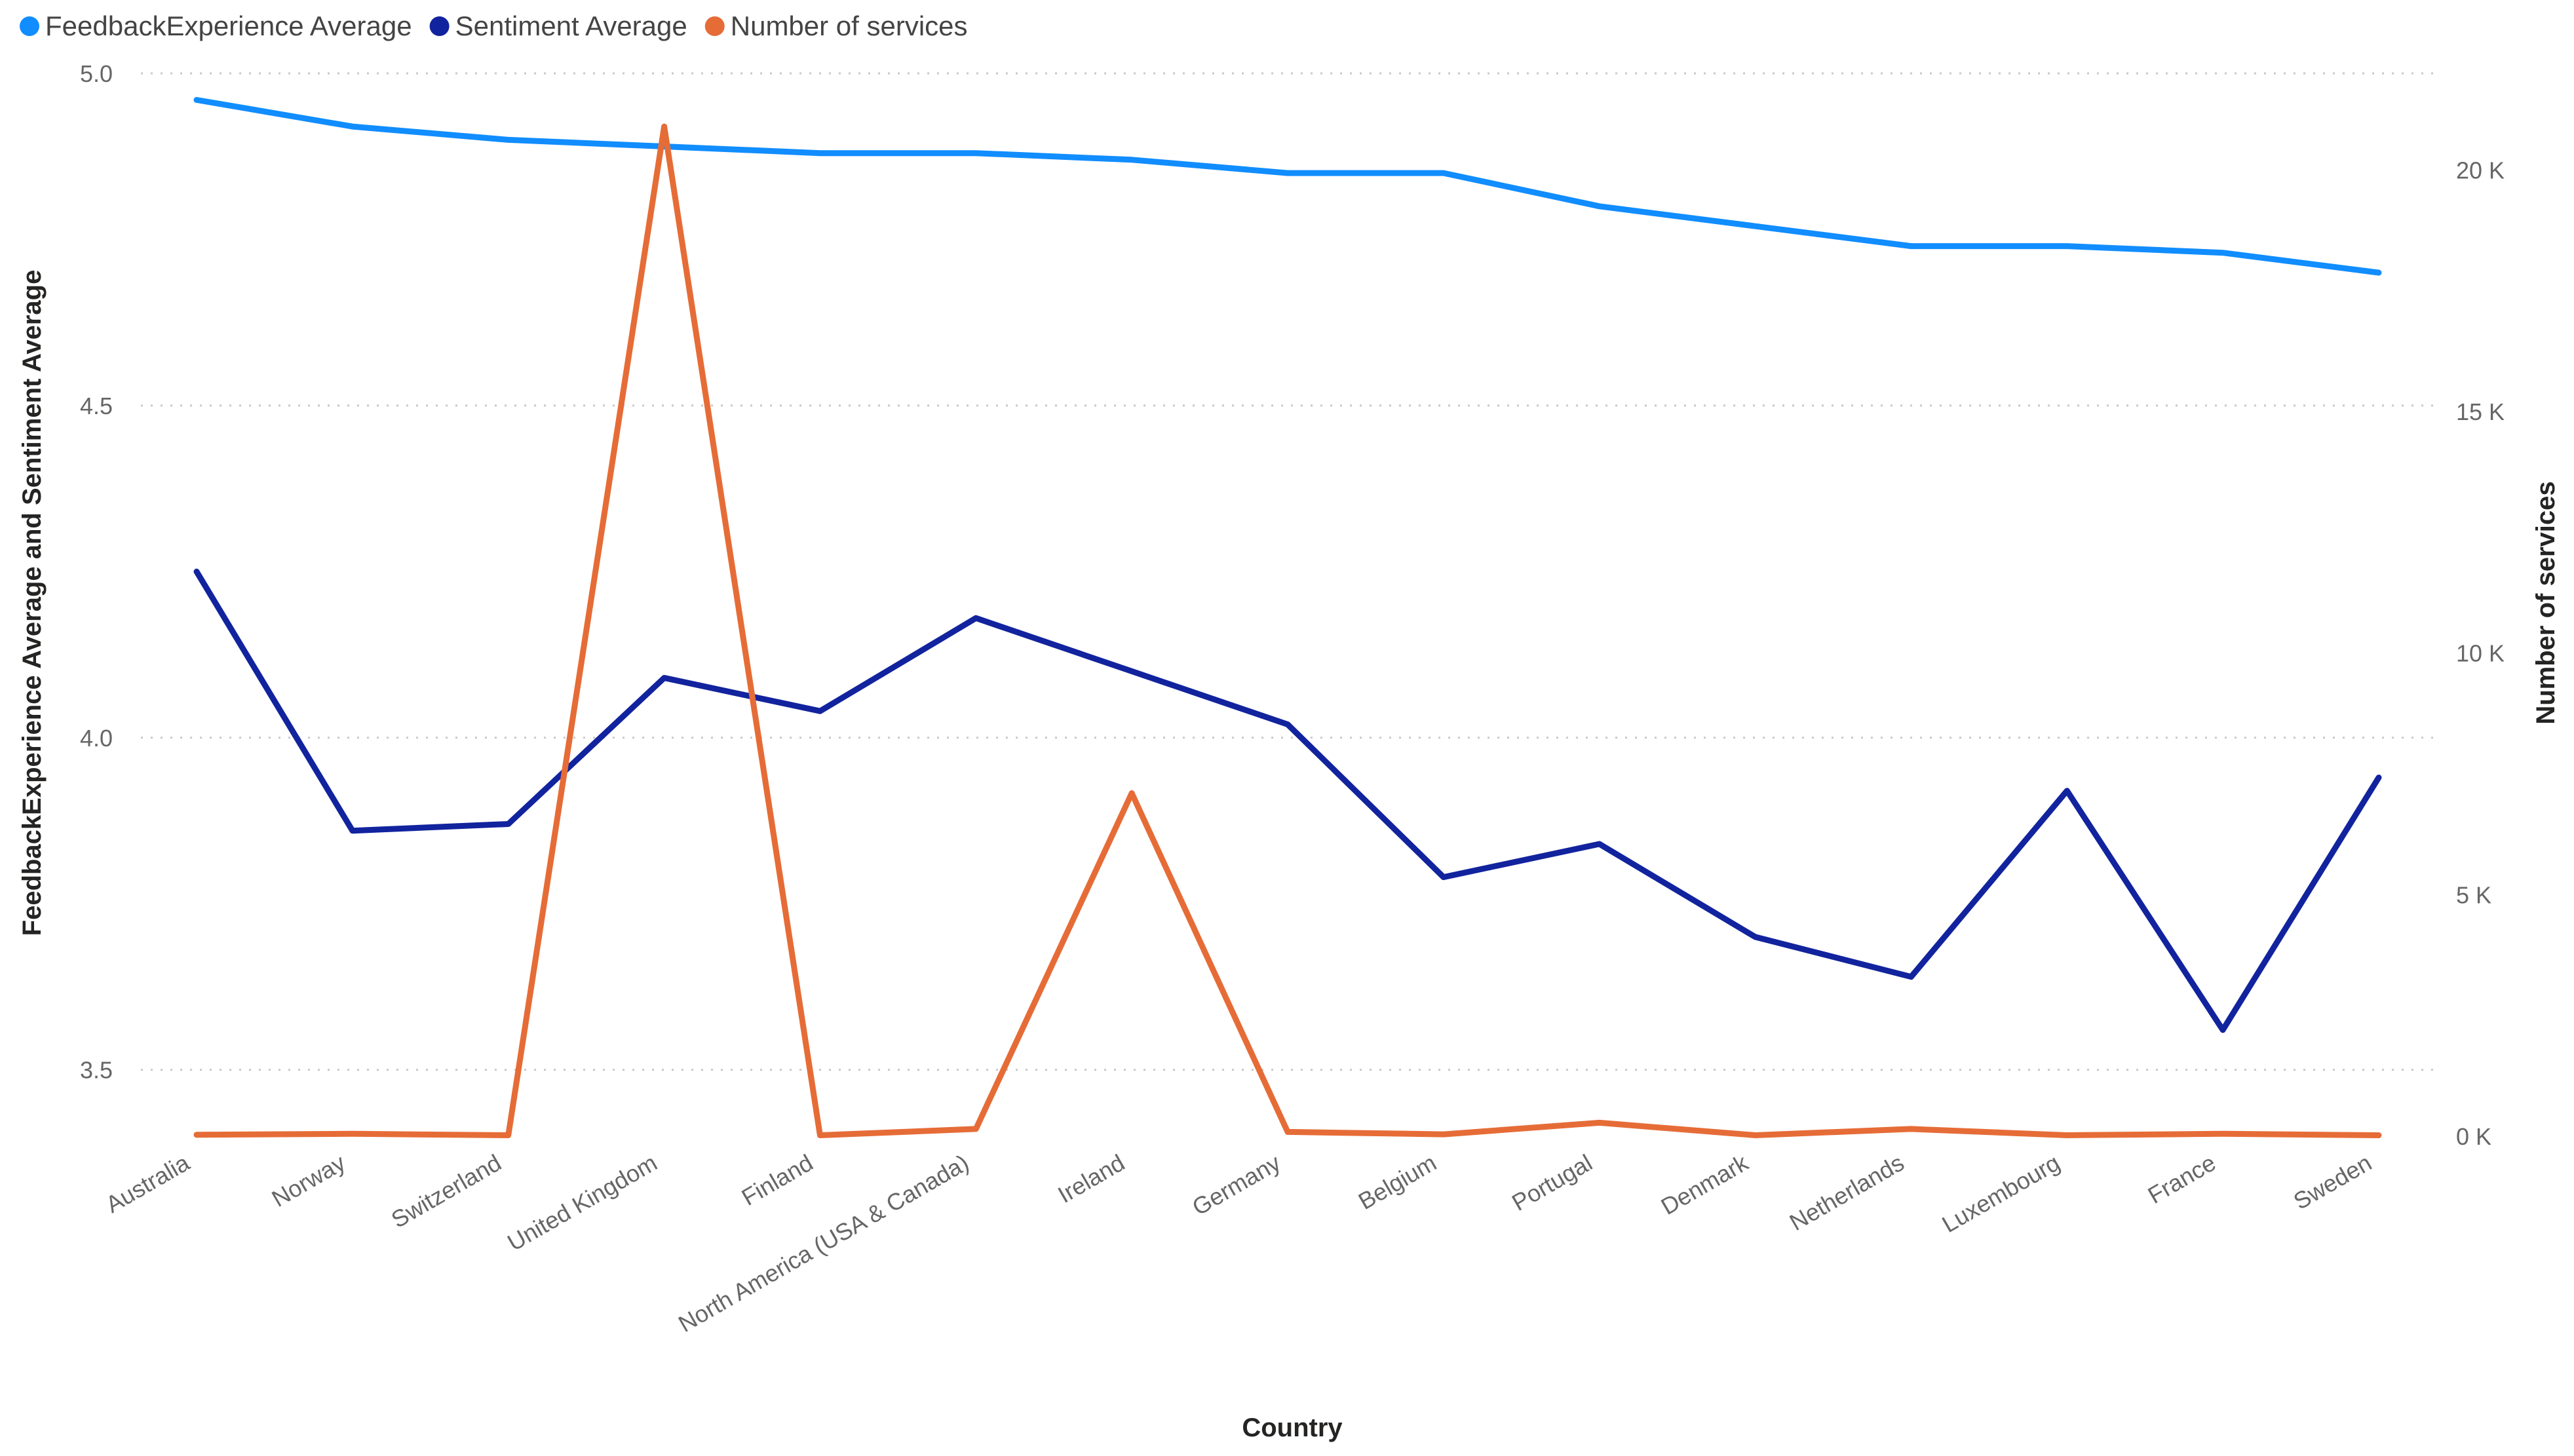 This screenshot has width=2574, height=1456. I want to click on x-tick-label: Switzerland, so click(446, 1191).